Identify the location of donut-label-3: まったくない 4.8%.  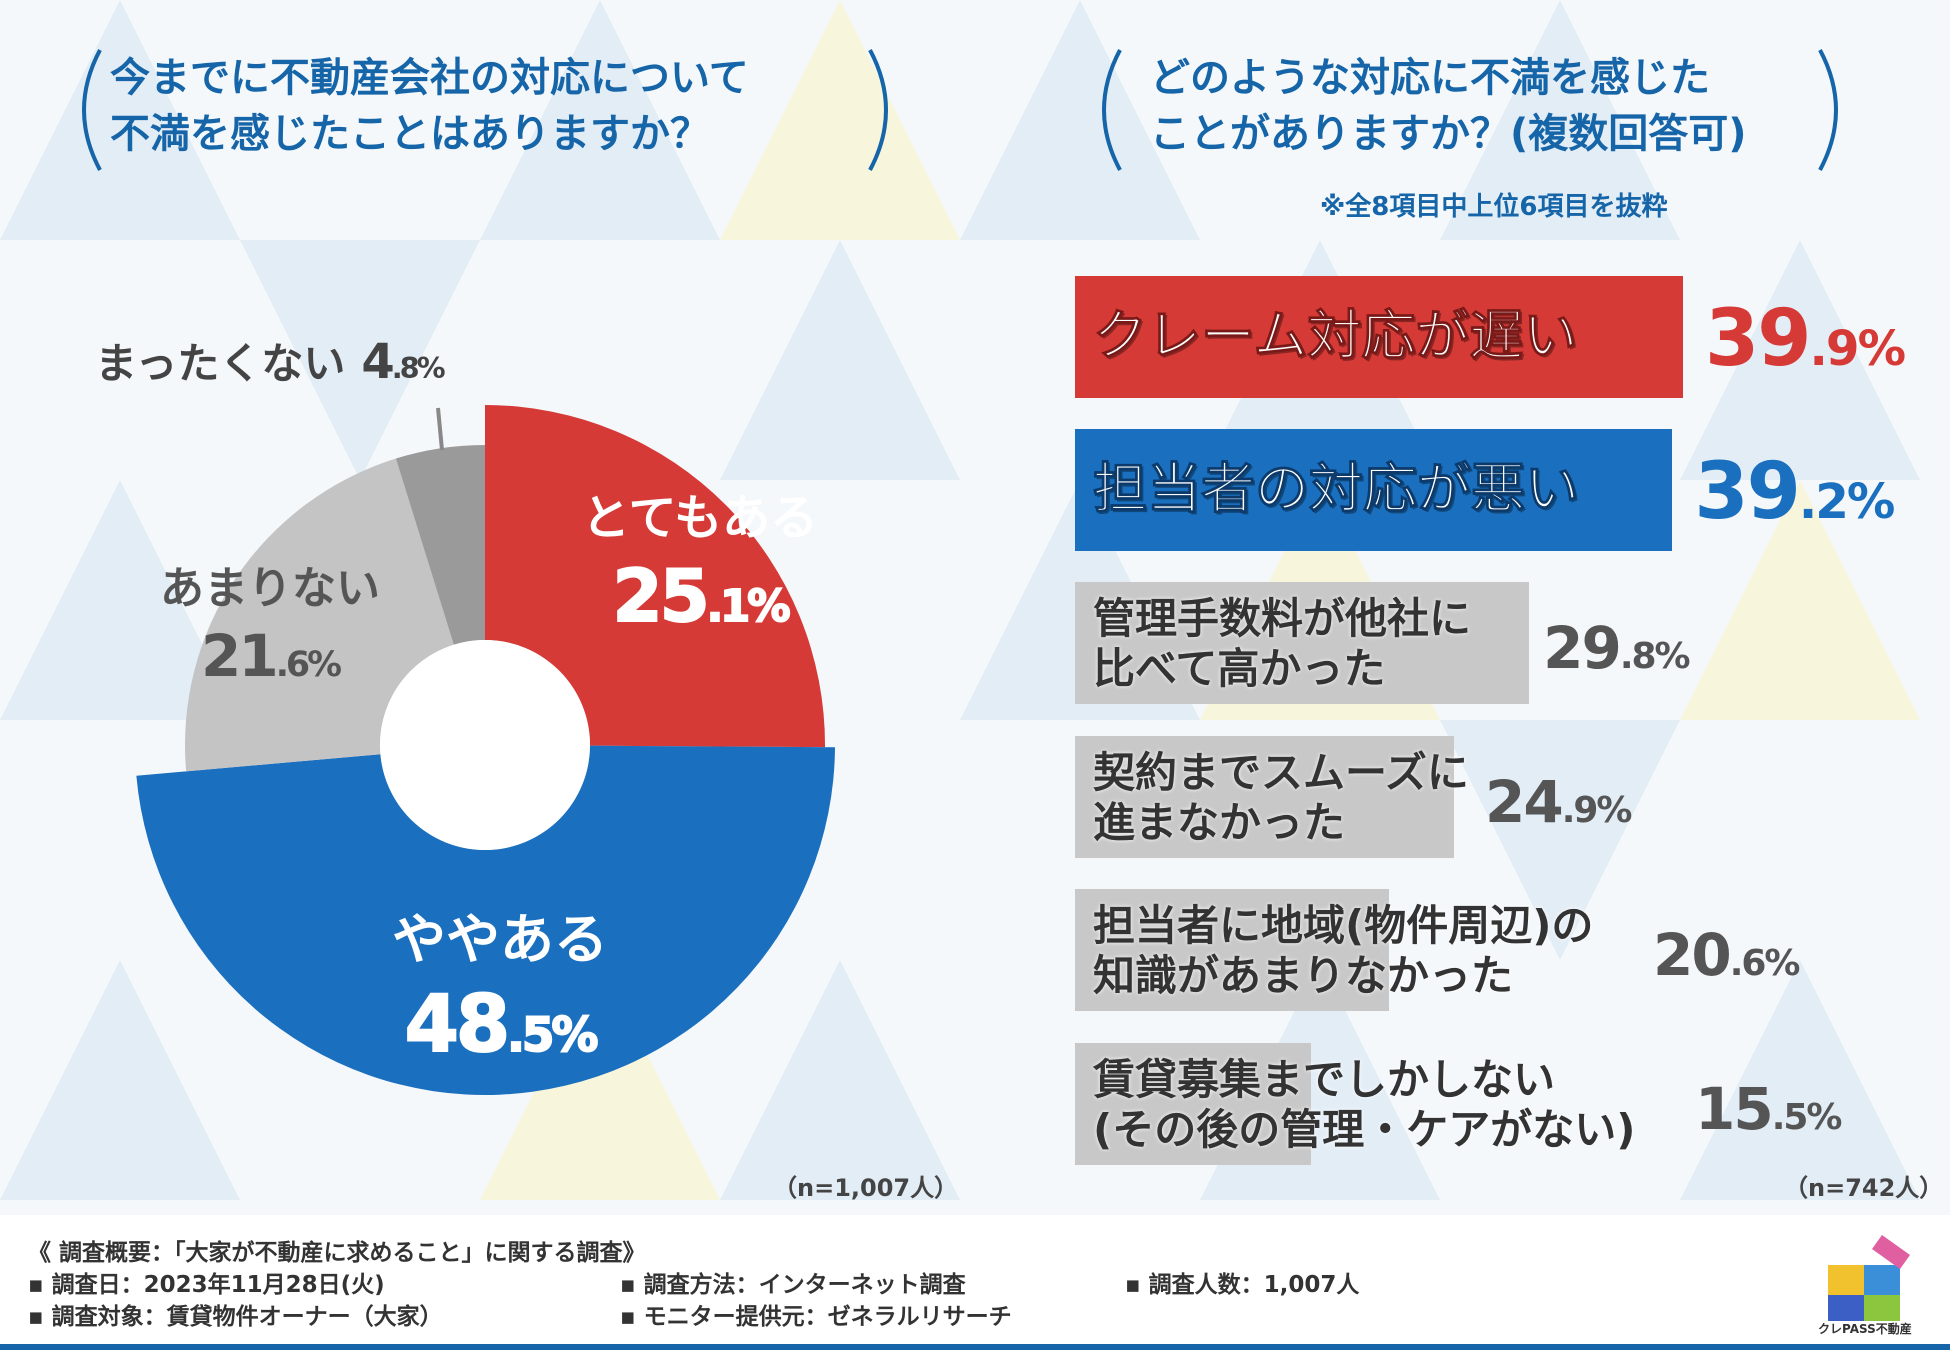
(295, 360).